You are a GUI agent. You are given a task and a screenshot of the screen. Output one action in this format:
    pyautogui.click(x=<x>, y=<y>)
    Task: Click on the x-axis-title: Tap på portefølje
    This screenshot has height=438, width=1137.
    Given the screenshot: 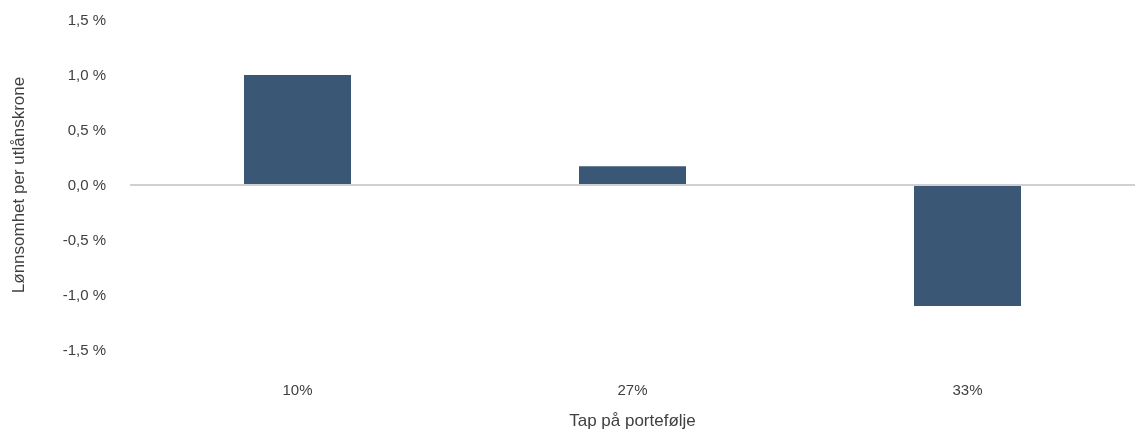 What is the action you would take?
    pyautogui.click(x=632, y=420)
    